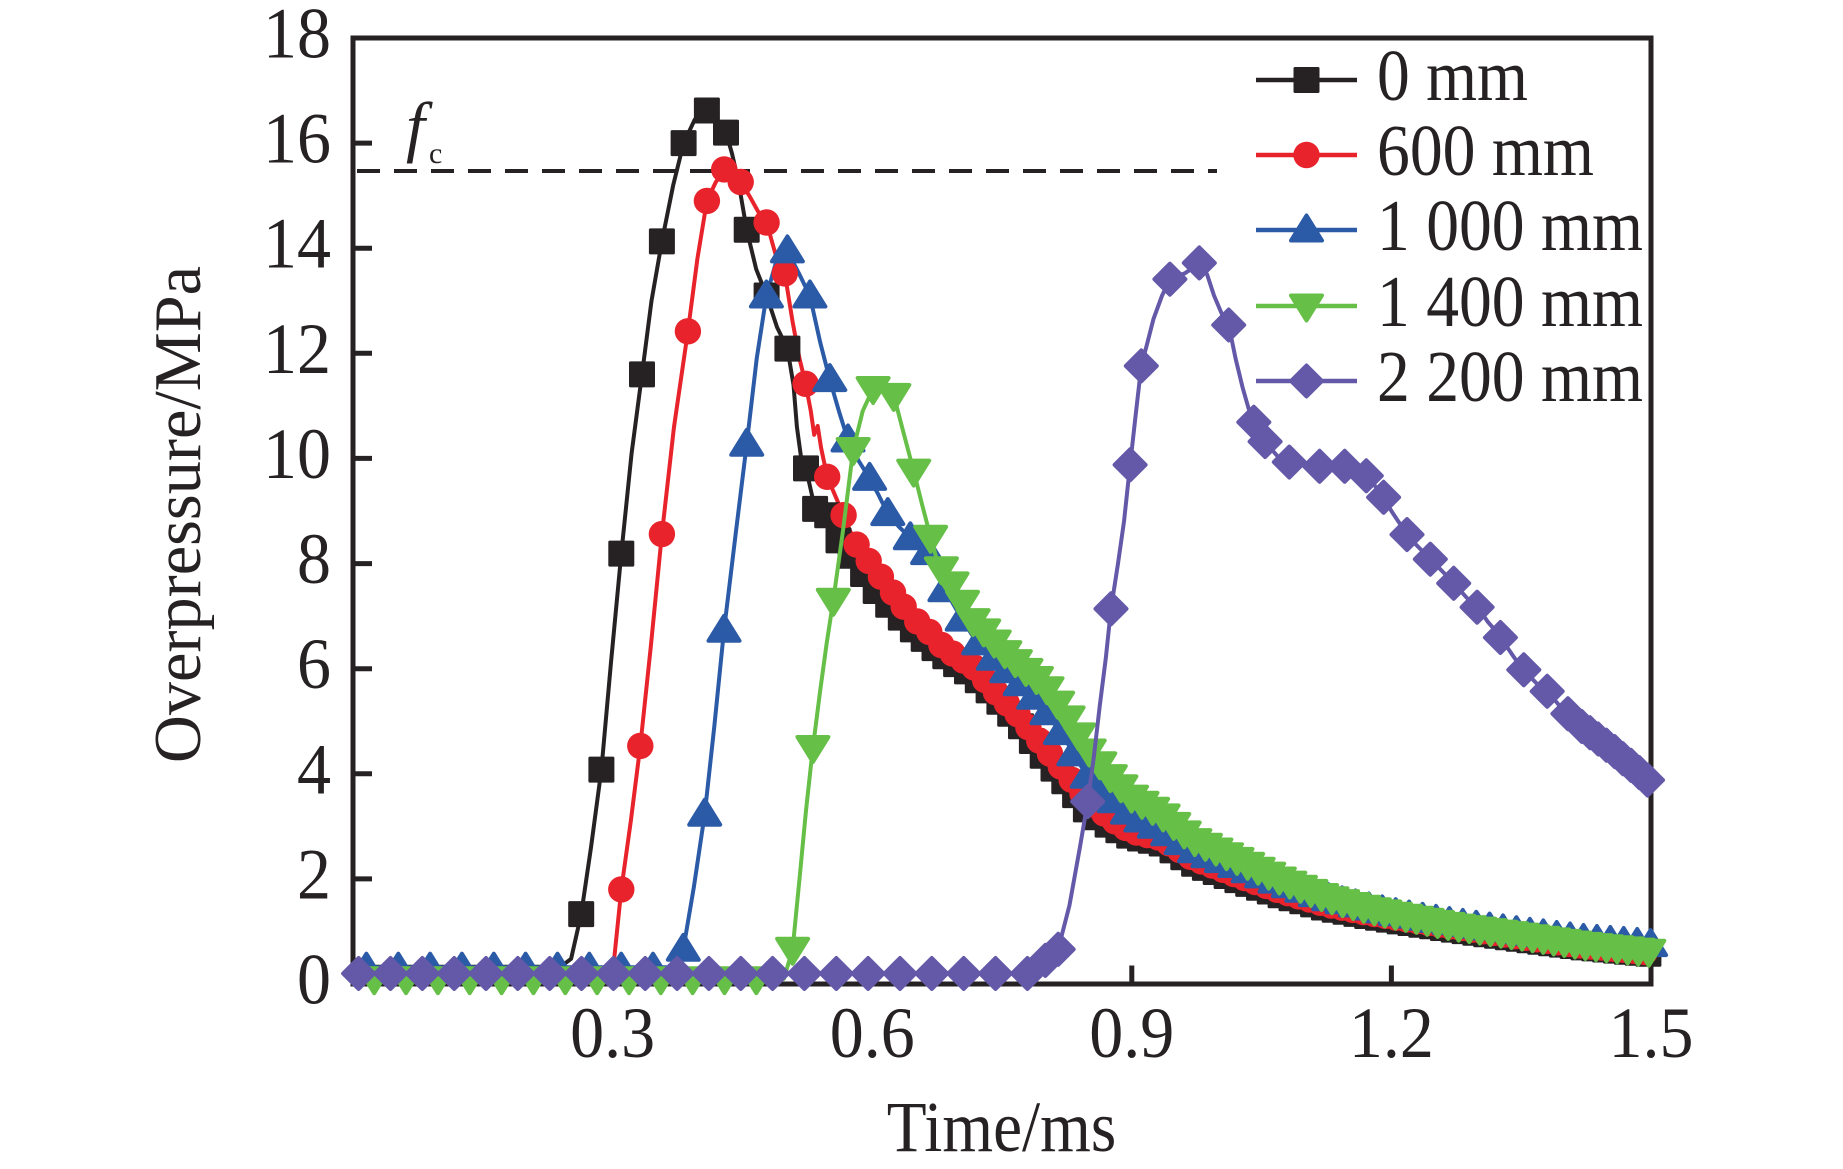 The height and width of the screenshot is (1169, 1843). What do you see at coordinates (297, 244) in the screenshot?
I see `svg-text: 14` at bounding box center [297, 244].